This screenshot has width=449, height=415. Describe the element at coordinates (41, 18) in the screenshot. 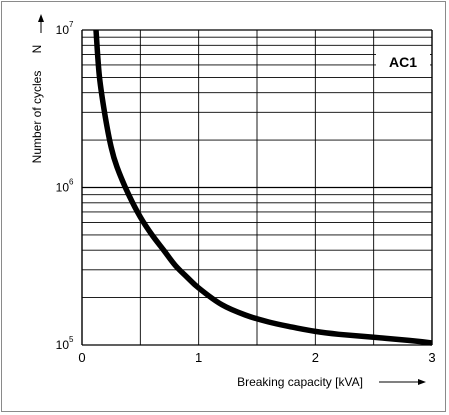

I see `y-arrow-head` at that location.